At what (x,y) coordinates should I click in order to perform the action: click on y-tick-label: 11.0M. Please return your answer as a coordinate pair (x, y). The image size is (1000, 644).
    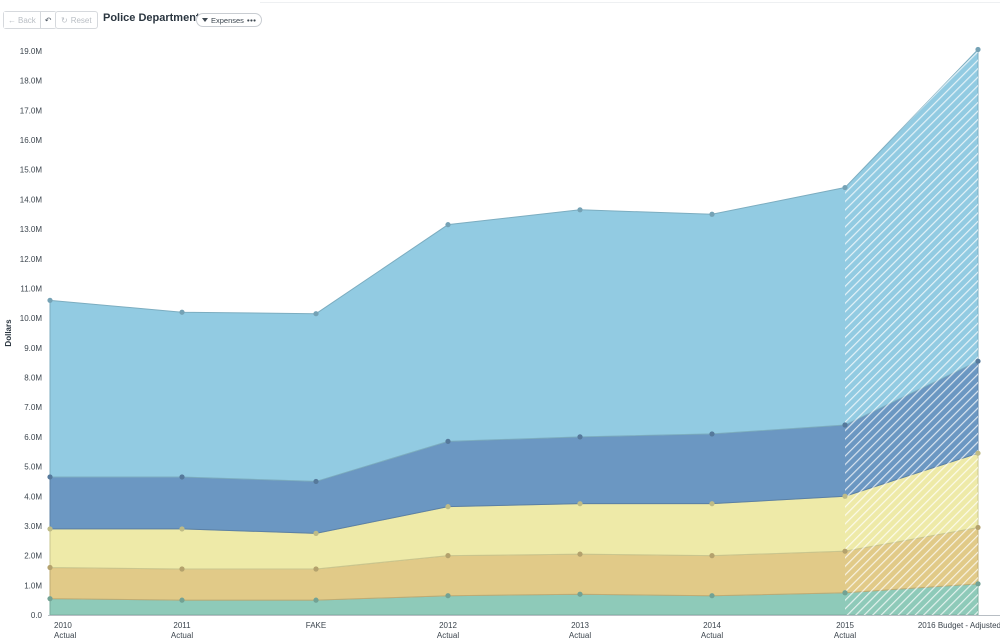
    Looking at the image, I should click on (31, 288).